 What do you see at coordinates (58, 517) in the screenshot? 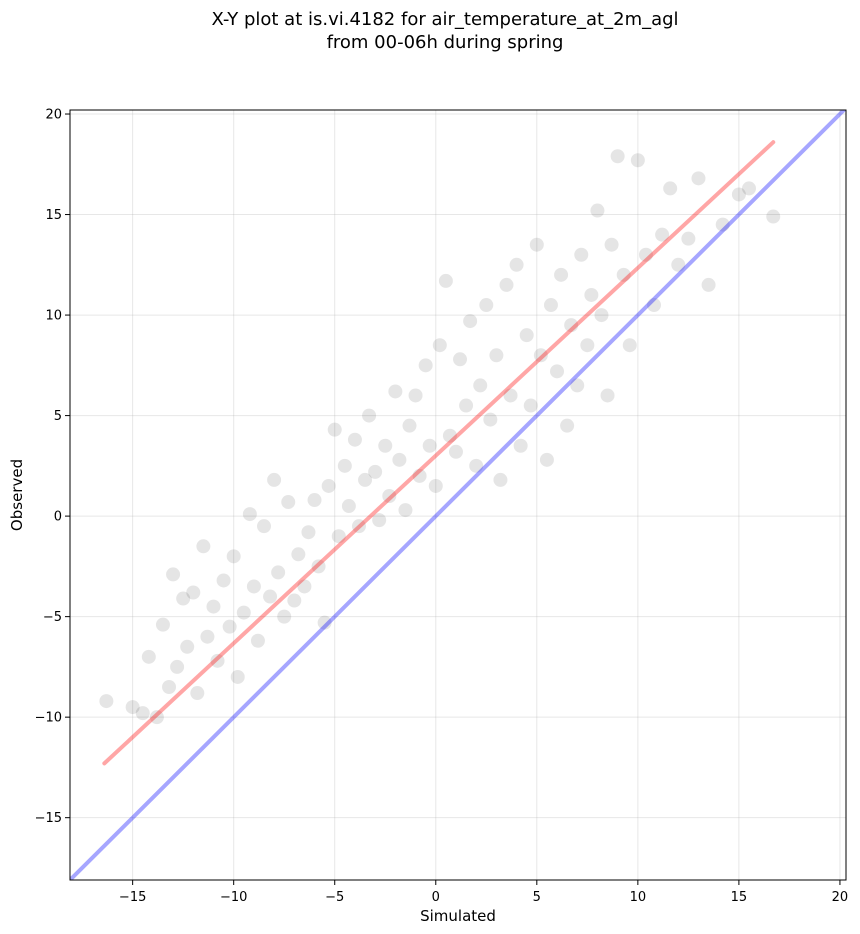
I see `y-tick-label: 0` at bounding box center [58, 517].